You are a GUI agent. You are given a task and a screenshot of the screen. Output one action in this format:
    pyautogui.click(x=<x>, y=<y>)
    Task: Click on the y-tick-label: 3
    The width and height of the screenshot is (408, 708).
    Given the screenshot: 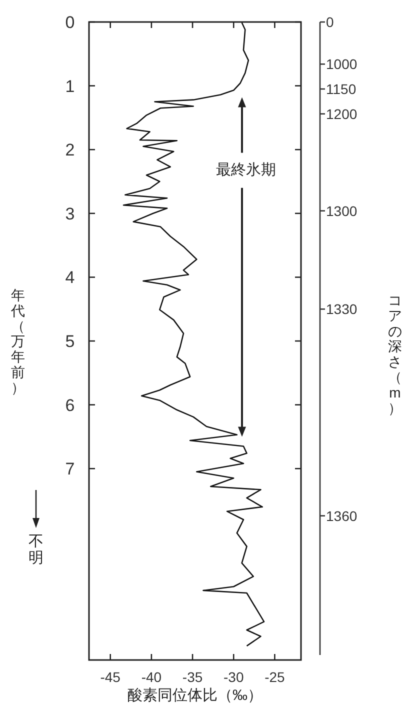 What is the action you would take?
    pyautogui.click(x=70, y=214)
    